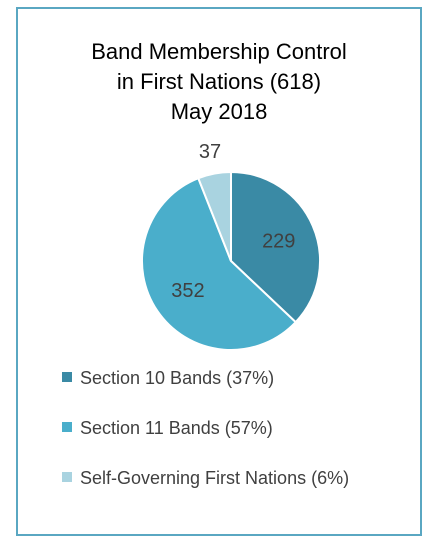 This screenshot has height=542, width=442. I want to click on chart-title-line-2: in First Nations (618), so click(219, 81).